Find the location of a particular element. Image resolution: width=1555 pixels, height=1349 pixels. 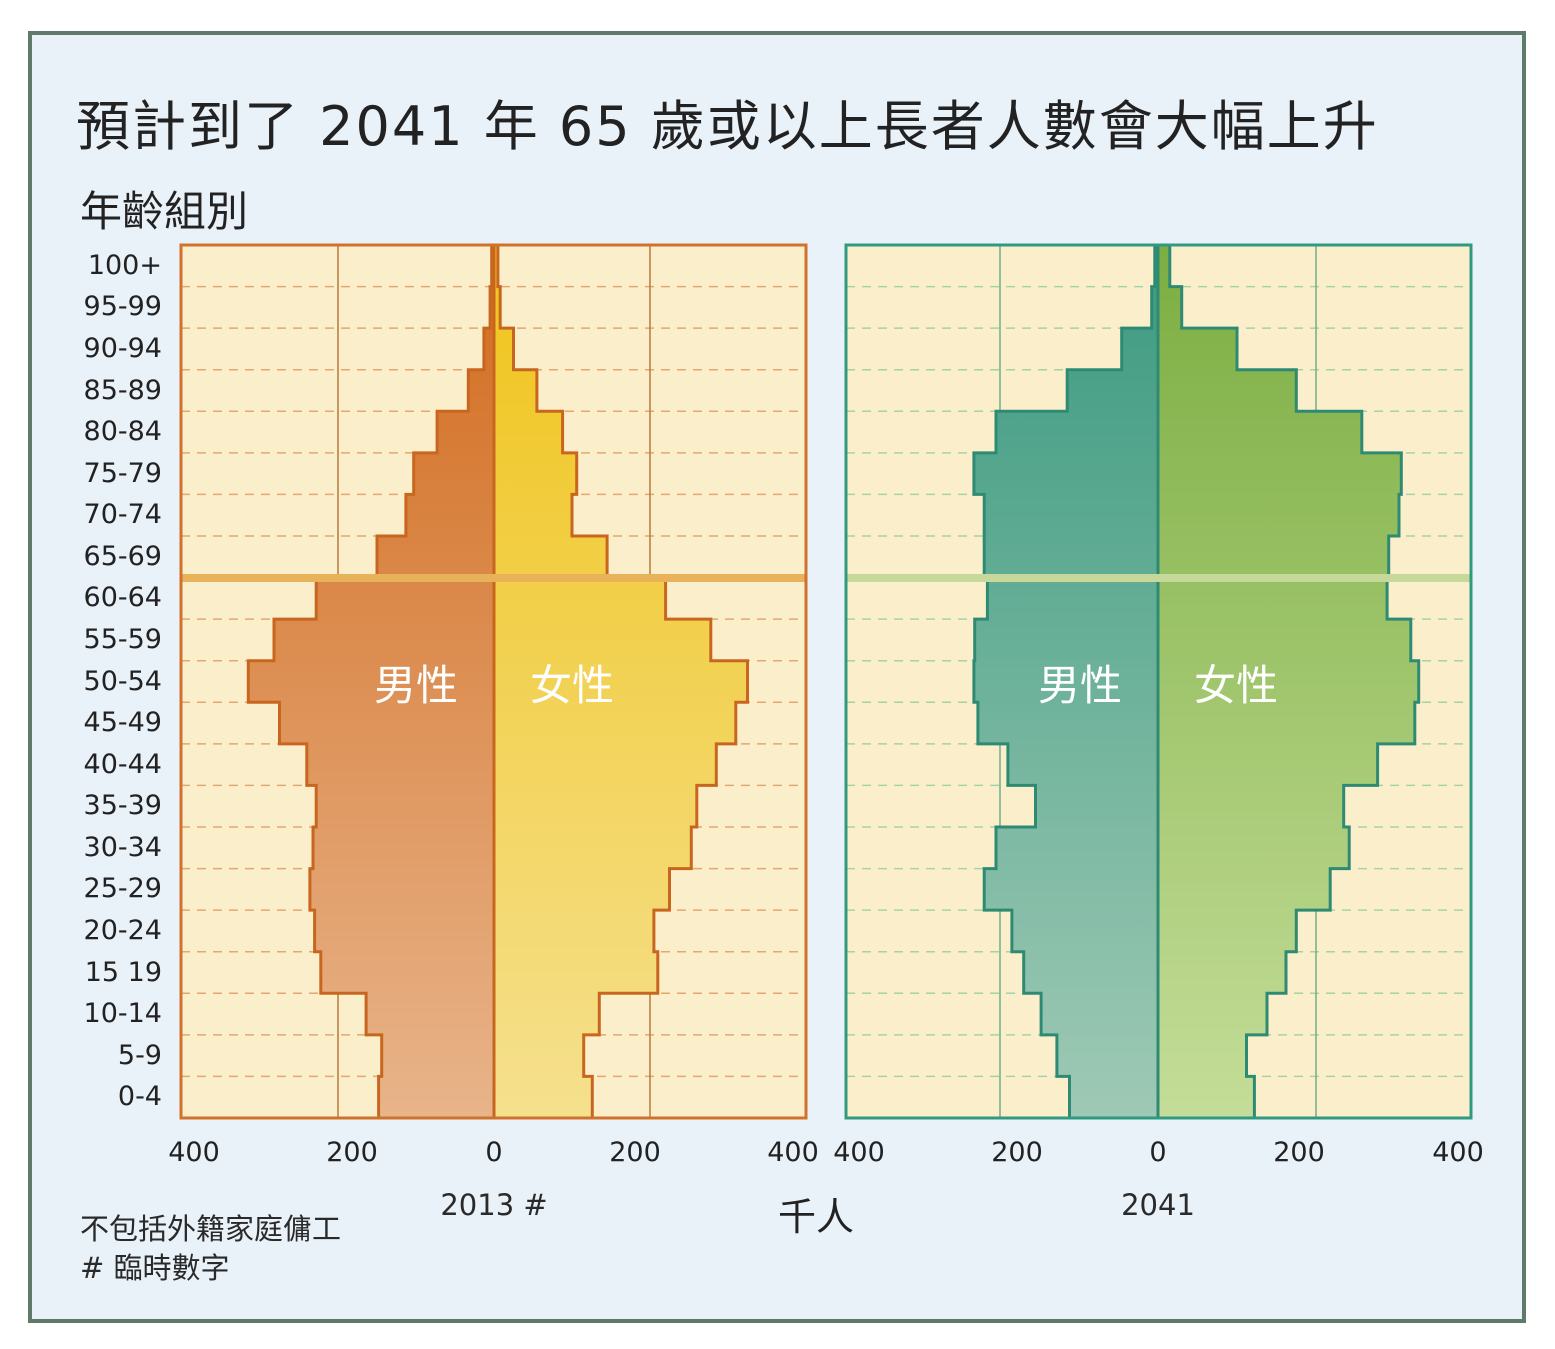

age-group-label: 75-79 is located at coordinates (122, 473).